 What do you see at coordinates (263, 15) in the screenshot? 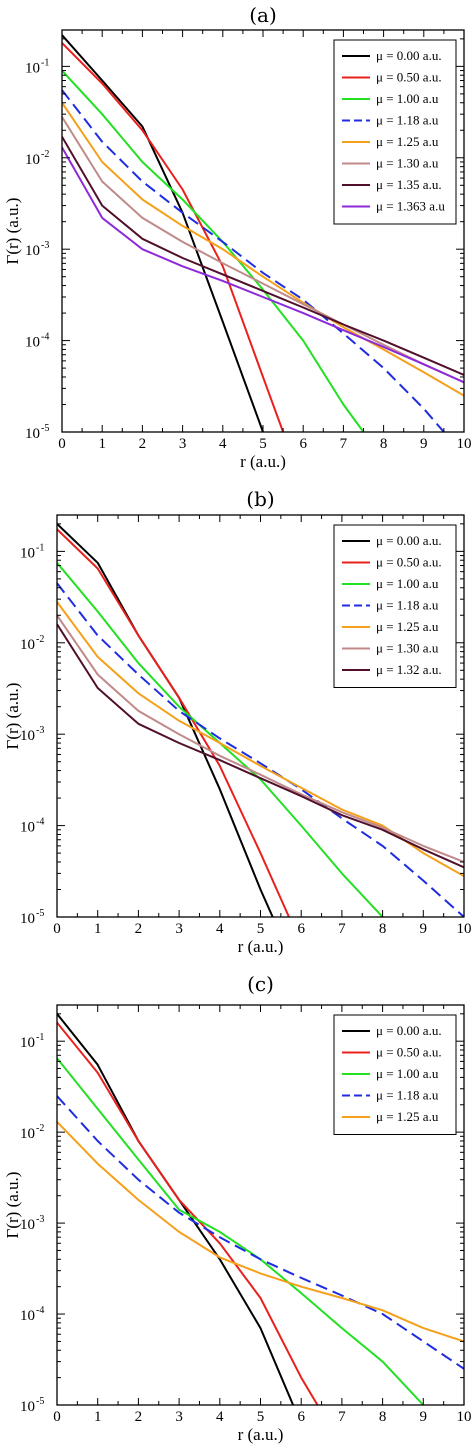
I see `panel-label: (a)` at bounding box center [263, 15].